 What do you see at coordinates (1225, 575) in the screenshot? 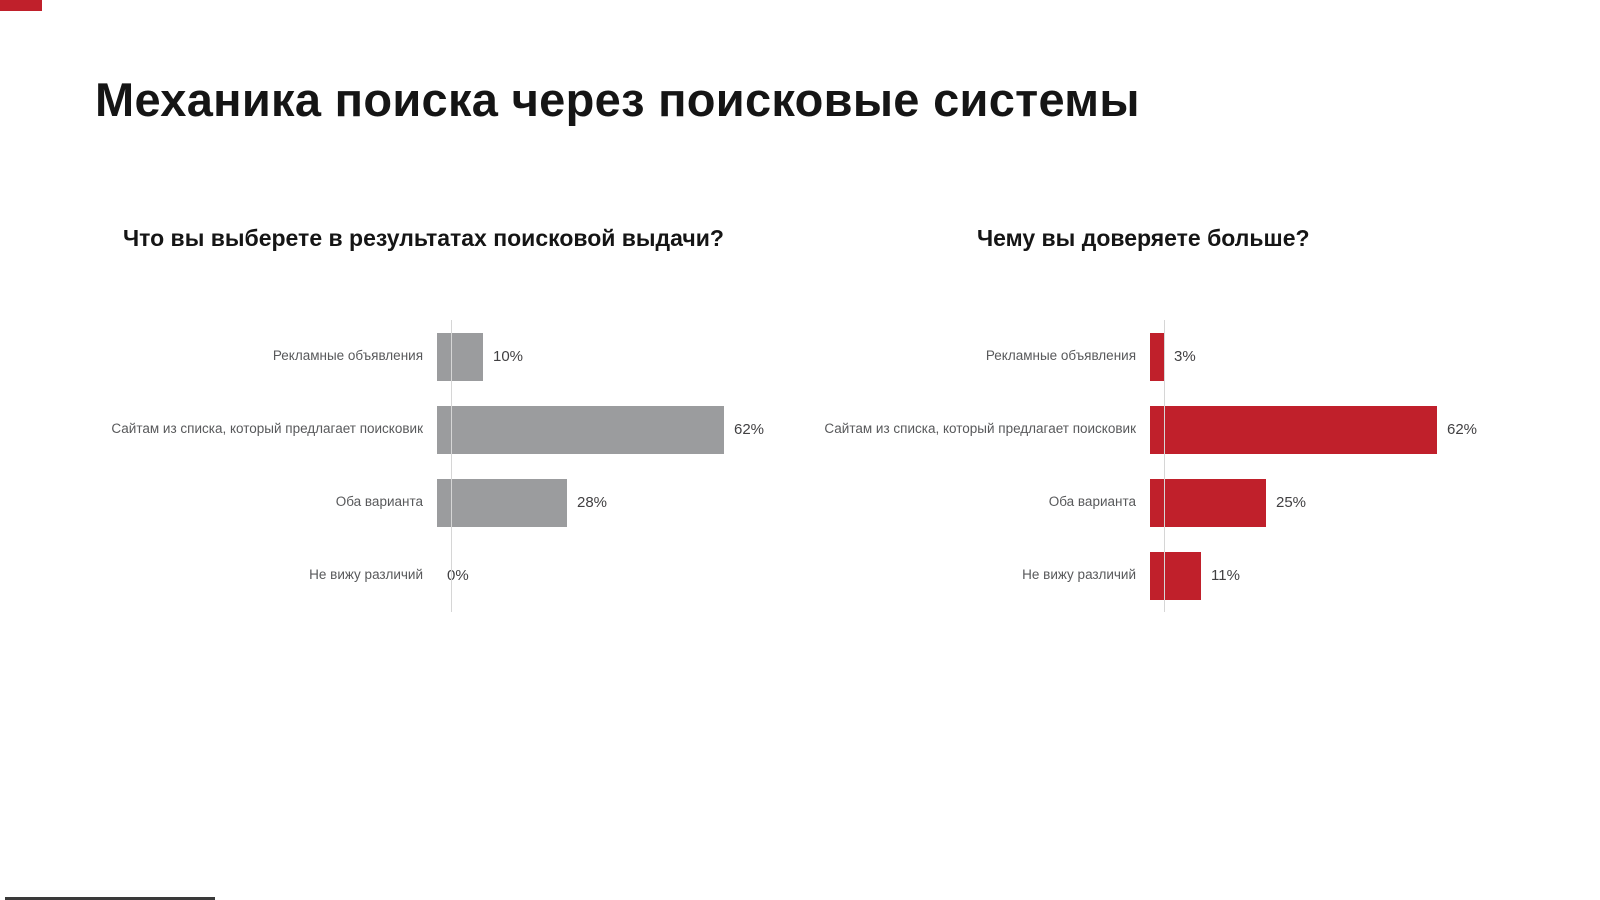
I see `value-label: 11%` at bounding box center [1225, 575].